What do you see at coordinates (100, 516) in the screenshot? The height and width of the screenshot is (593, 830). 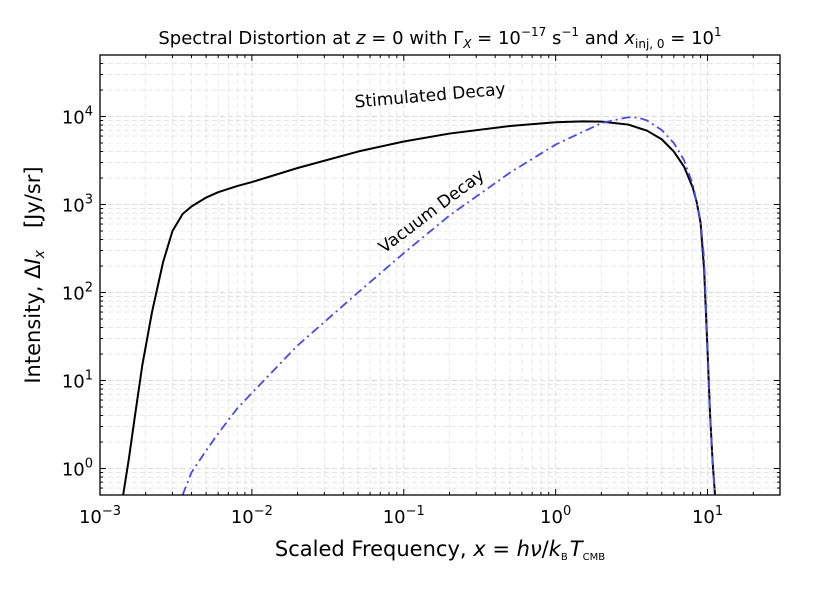 I see `x-tick-label: 10⁻³` at bounding box center [100, 516].